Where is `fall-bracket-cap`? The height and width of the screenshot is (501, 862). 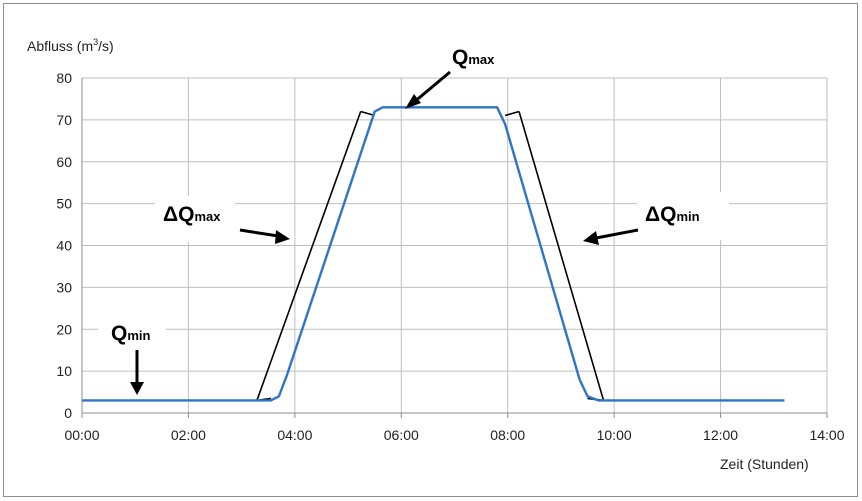
fall-bracket-cap is located at coordinates (512, 113).